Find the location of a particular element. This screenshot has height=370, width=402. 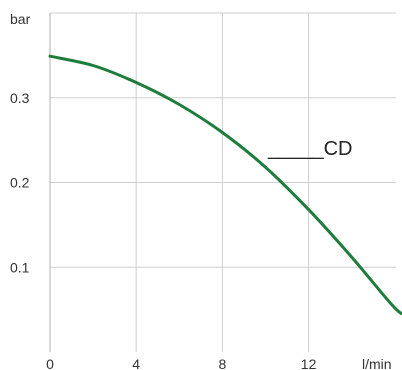

x-tick-label: 12 is located at coordinates (309, 363).